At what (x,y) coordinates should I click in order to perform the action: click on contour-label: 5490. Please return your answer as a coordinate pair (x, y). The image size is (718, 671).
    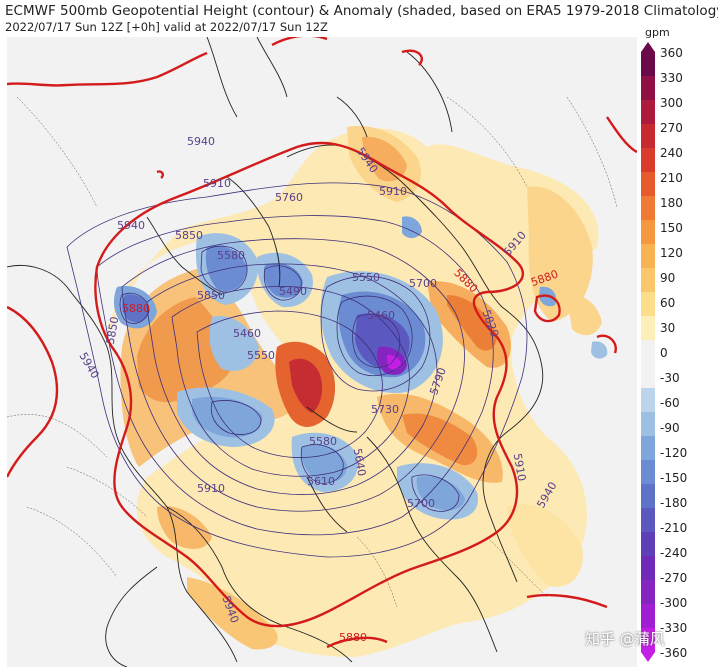
    Looking at the image, I should click on (293, 291).